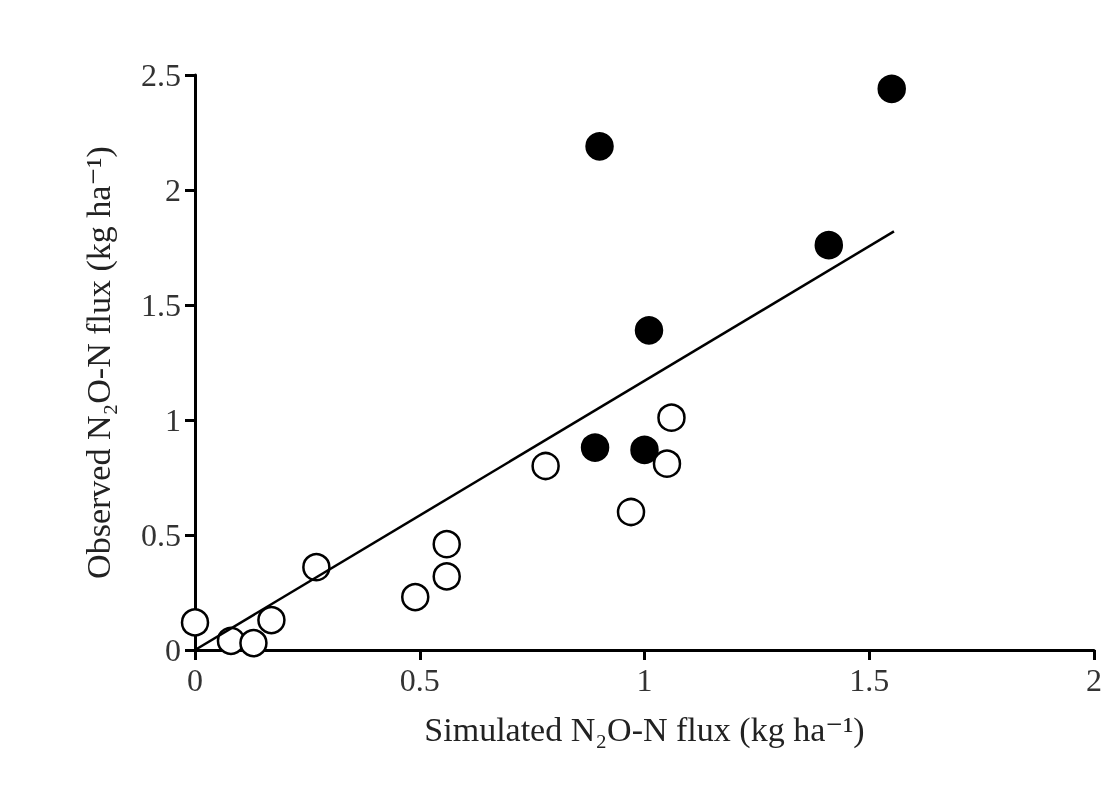  Describe the element at coordinates (1094, 680) in the screenshot. I see `x-tick-label: 2` at that location.